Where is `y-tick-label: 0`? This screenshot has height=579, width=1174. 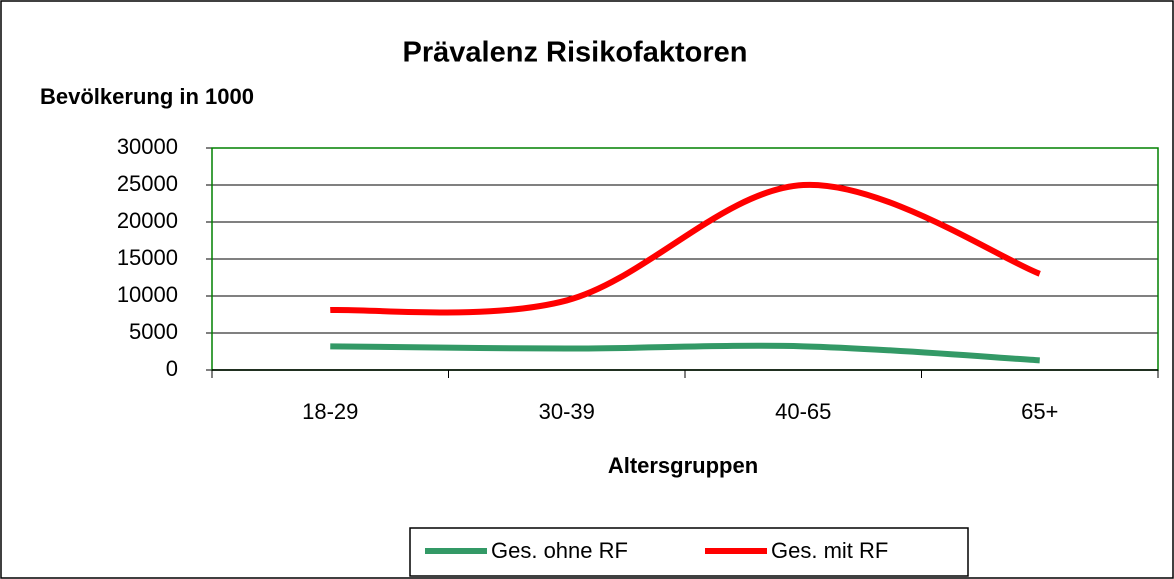 y-tick-label: 0 is located at coordinates (172, 368).